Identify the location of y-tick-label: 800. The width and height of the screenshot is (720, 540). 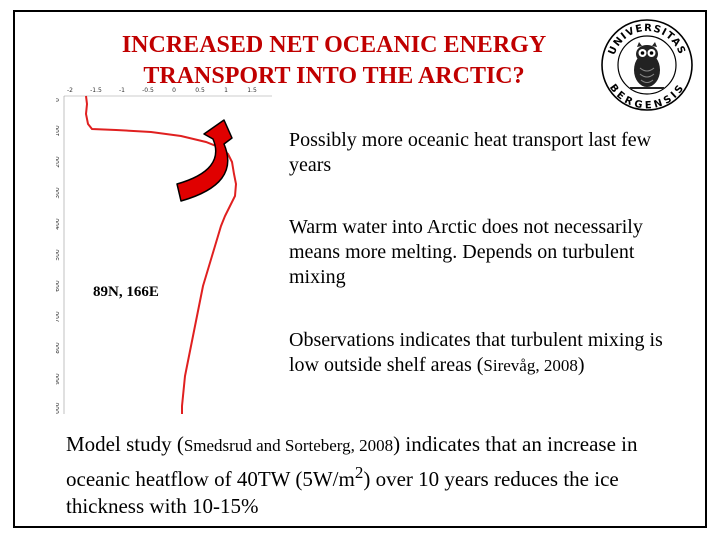
(58, 348).